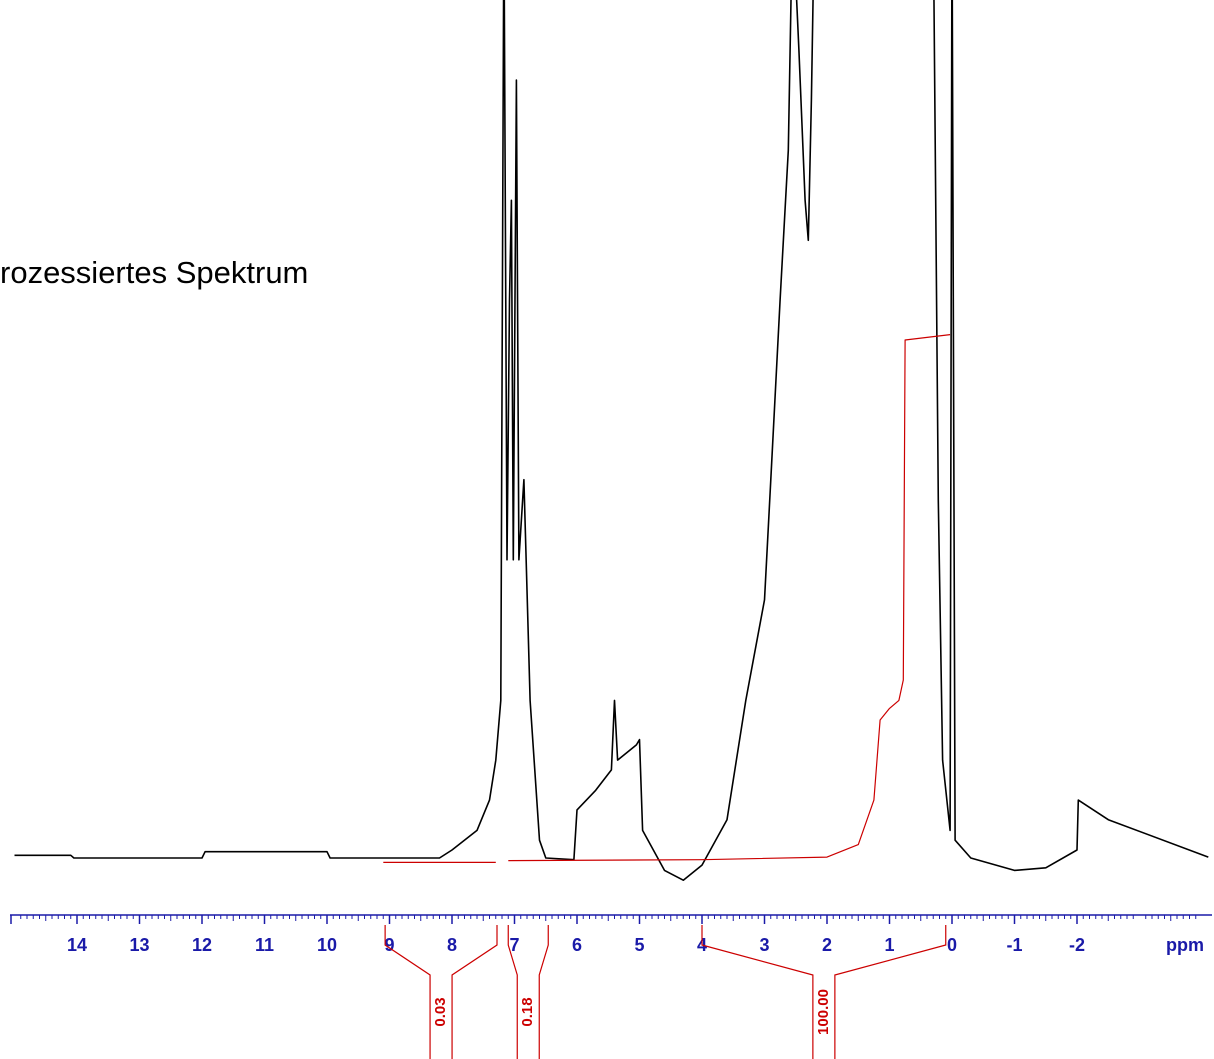 The width and height of the screenshot is (1214, 1059). I want to click on x-tick-label: 11, so click(264, 945).